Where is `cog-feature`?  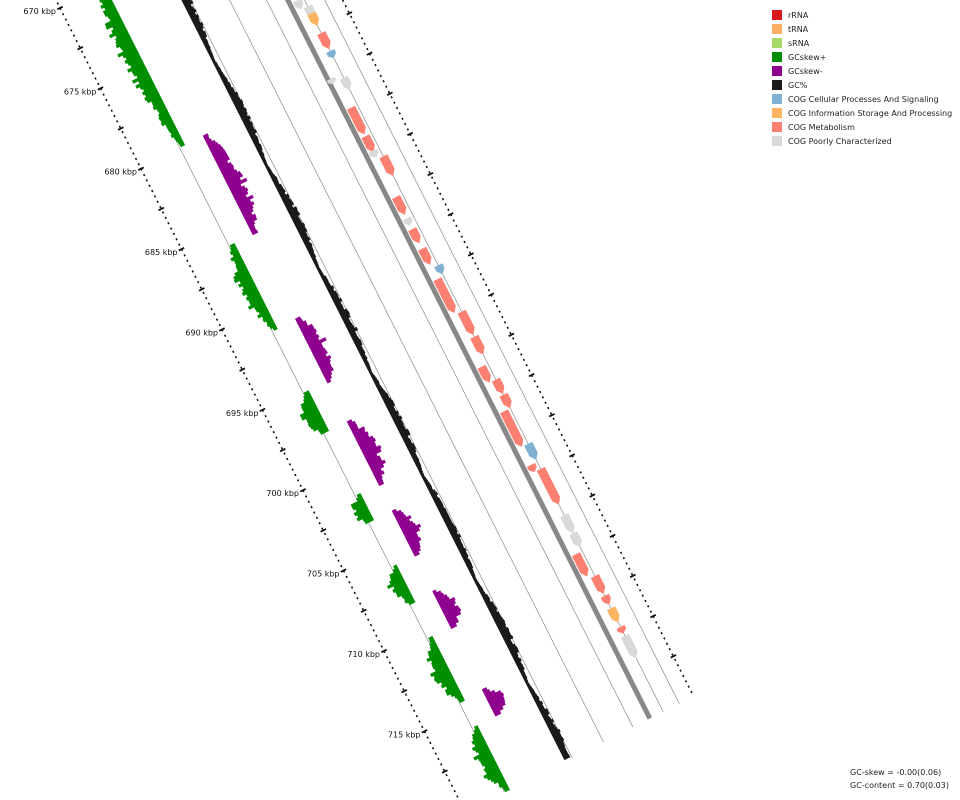 cog-feature is located at coordinates (613, 614).